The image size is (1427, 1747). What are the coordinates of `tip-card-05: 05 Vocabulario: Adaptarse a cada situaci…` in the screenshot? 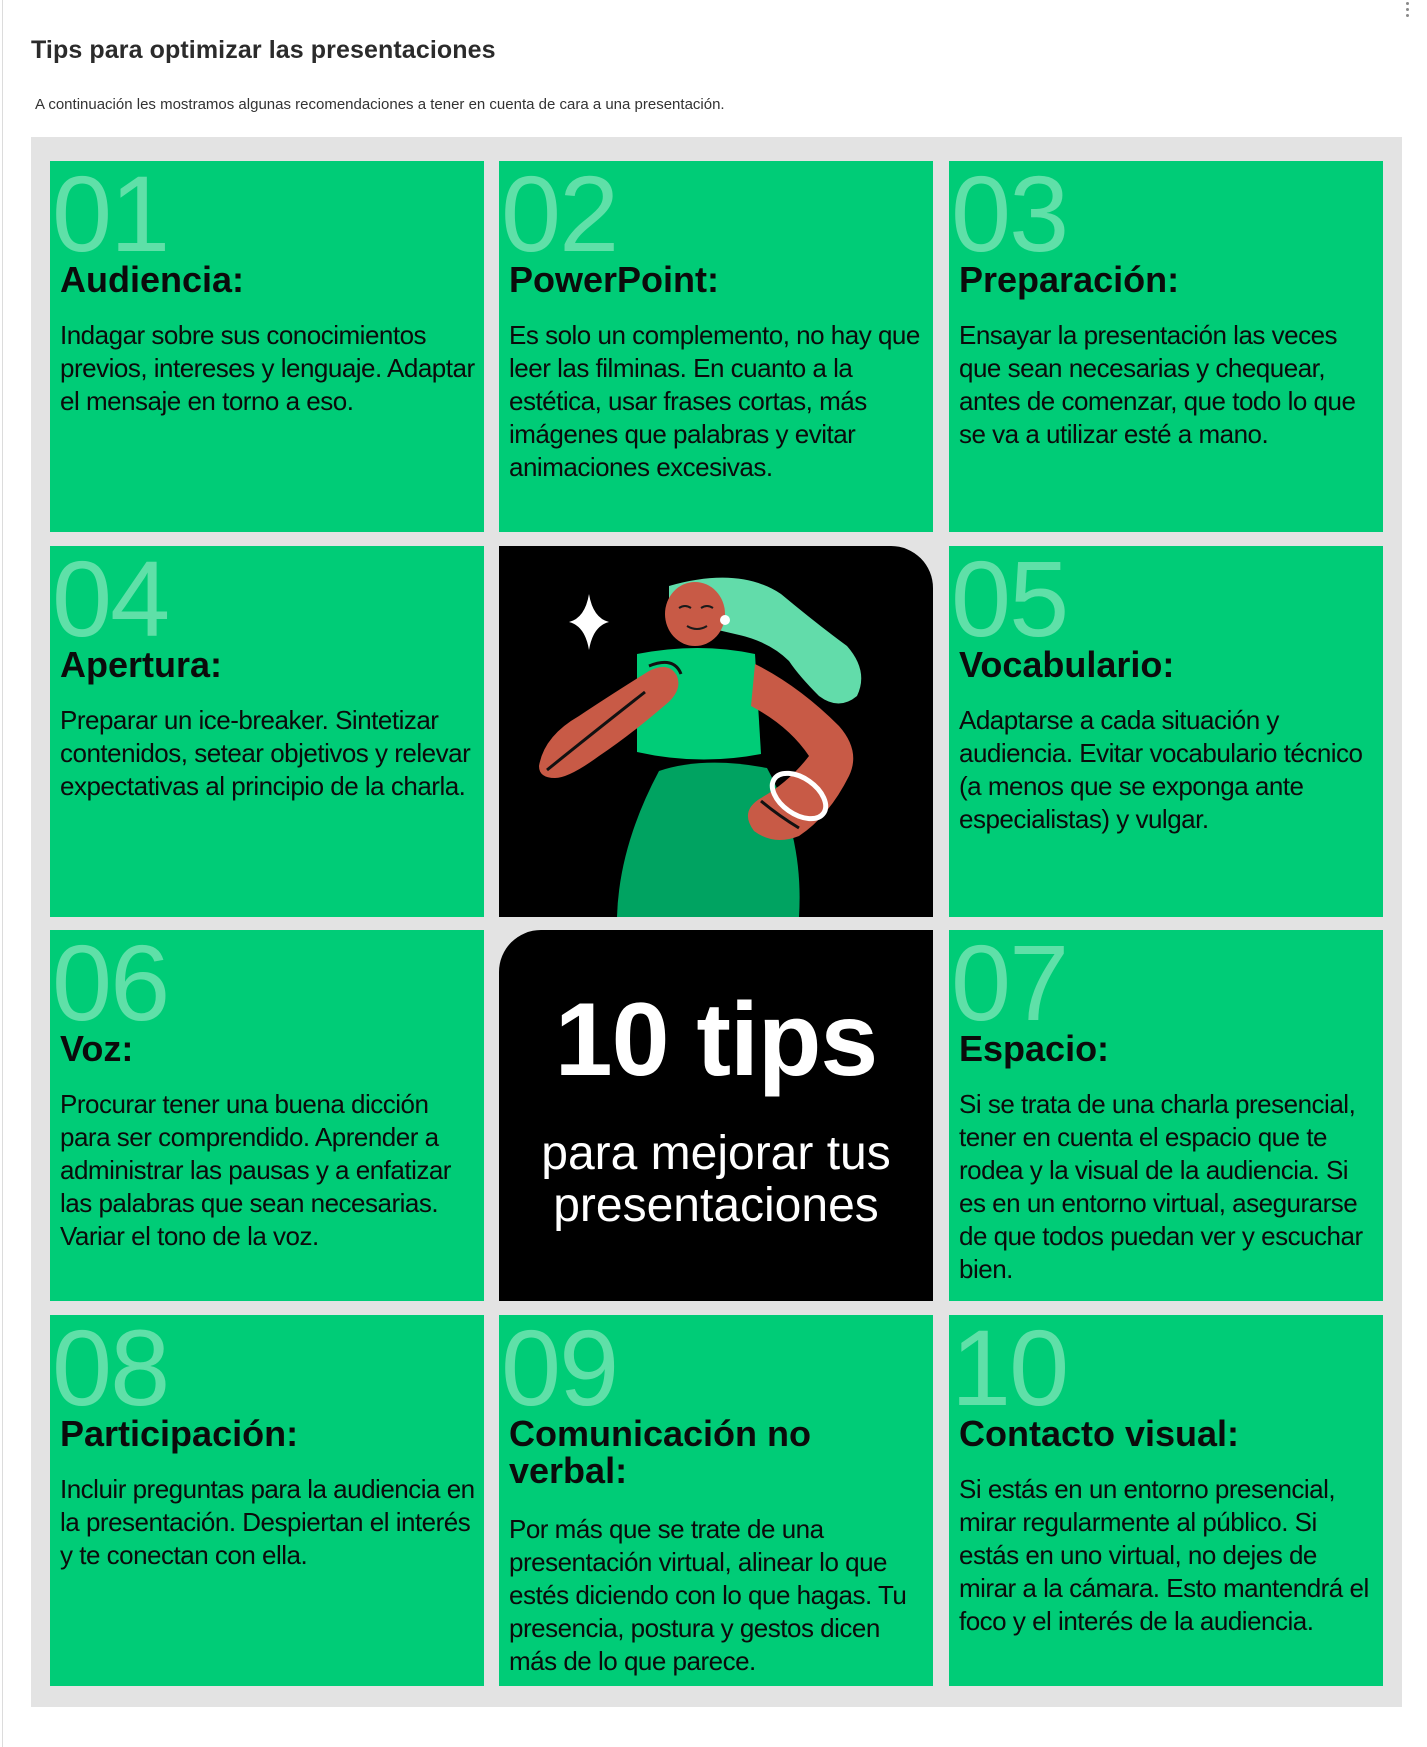 It's located at (1166, 731).